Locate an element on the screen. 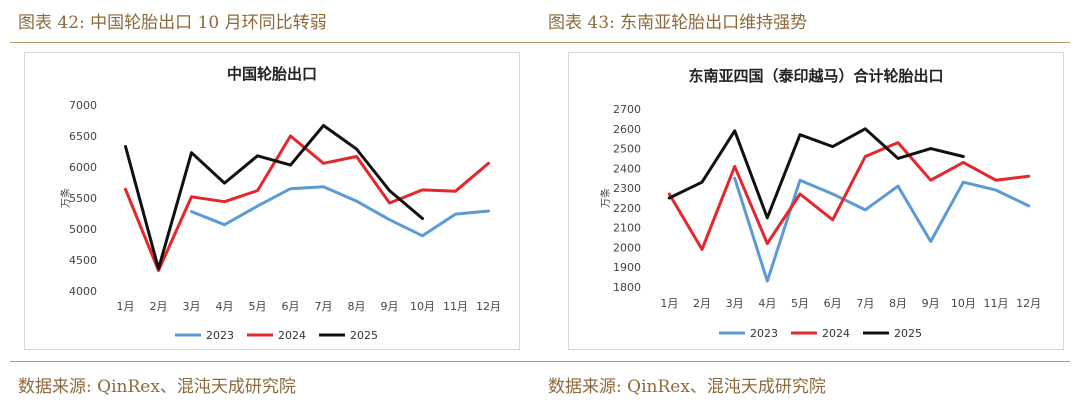  y-tick-label: 2700 is located at coordinates (627, 109).